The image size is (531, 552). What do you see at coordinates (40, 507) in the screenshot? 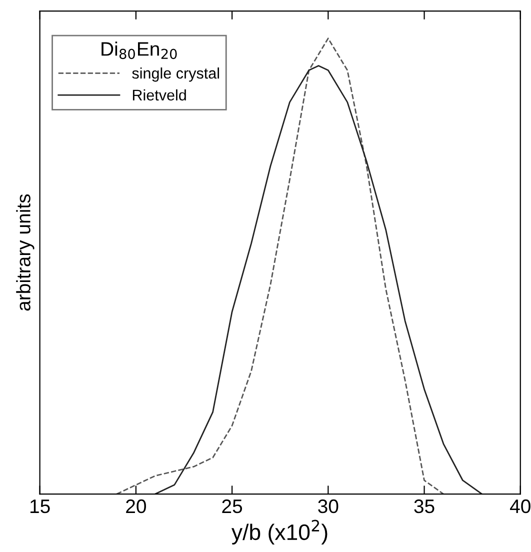
I see `x-tick-label: 15` at bounding box center [40, 507].